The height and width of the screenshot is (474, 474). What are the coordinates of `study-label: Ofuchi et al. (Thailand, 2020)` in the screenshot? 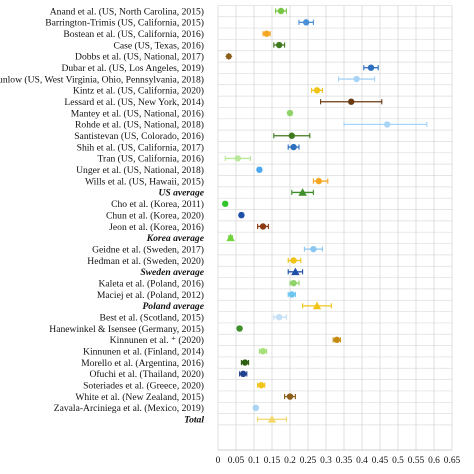 It's located at (146, 374).